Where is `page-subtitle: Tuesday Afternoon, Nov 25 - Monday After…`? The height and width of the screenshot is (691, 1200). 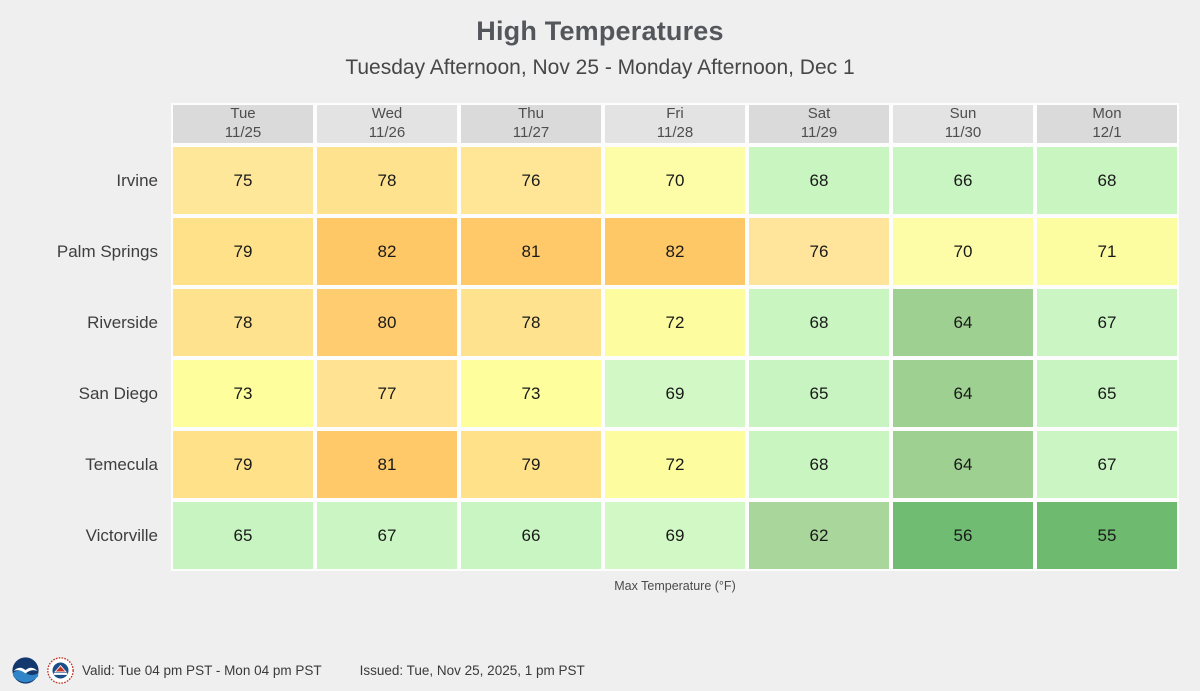
page-subtitle: Tuesday Afternoon, Nov 25 - Monday After… is located at coordinates (600, 67).